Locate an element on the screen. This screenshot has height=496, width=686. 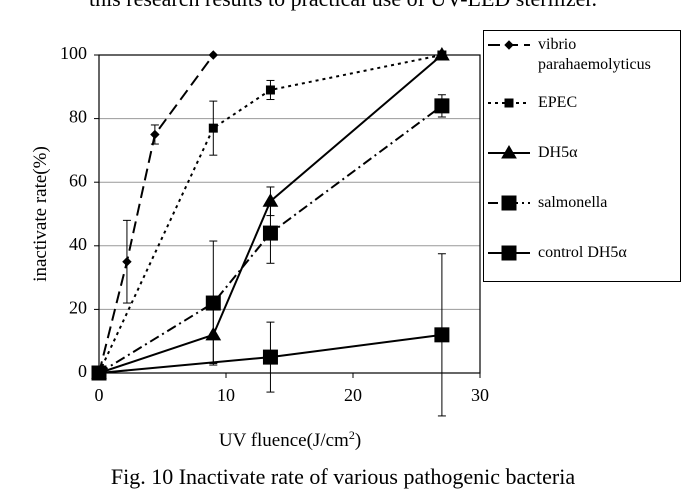
legend-label: vibrio parahaemolyticus is located at coordinates (594, 54).